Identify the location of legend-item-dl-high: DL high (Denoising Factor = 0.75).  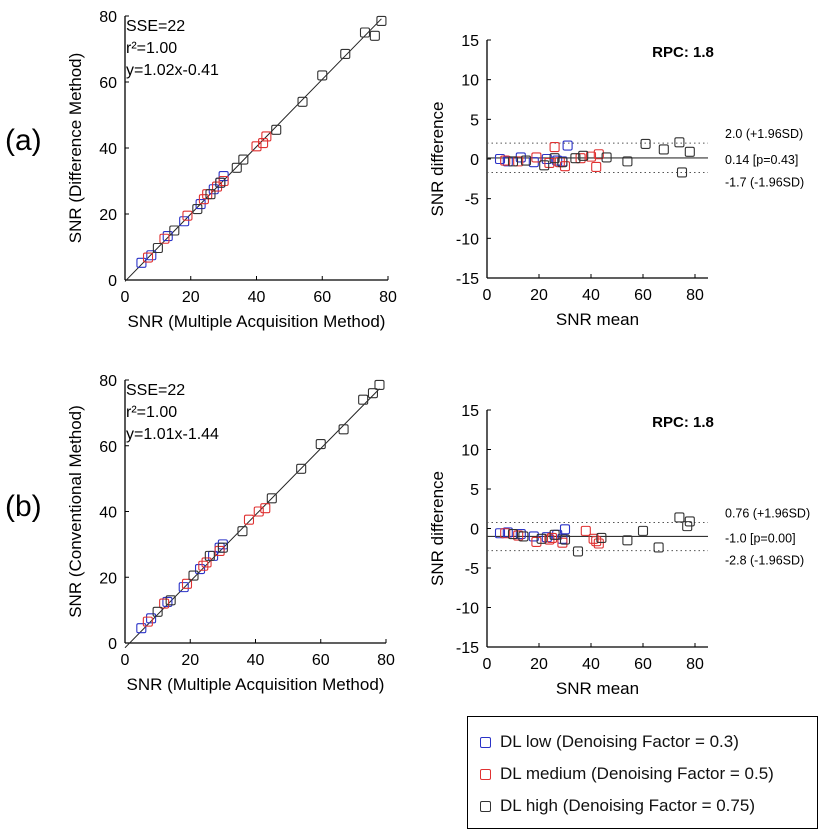
(617, 806).